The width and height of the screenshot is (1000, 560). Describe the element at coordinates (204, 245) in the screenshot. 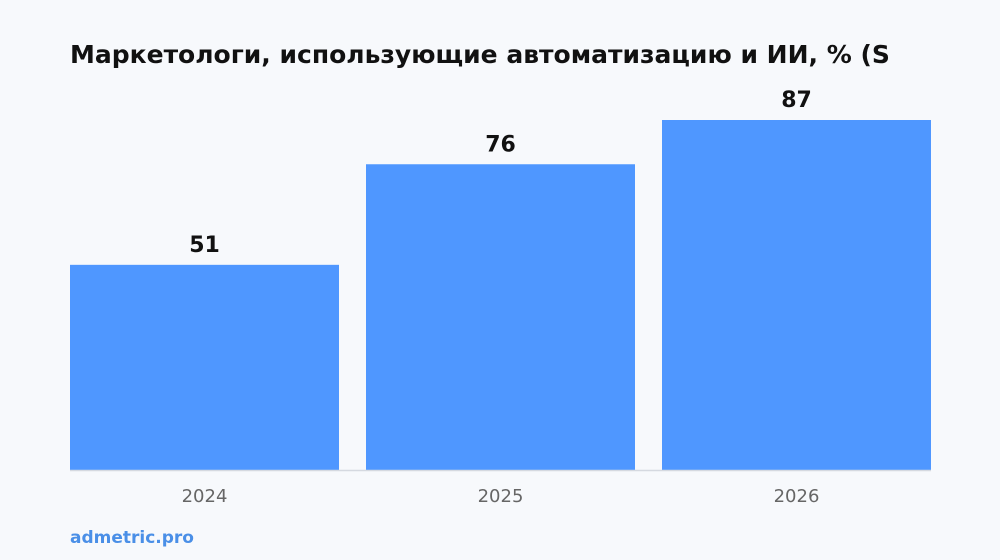

I see `data-label: 51` at that location.